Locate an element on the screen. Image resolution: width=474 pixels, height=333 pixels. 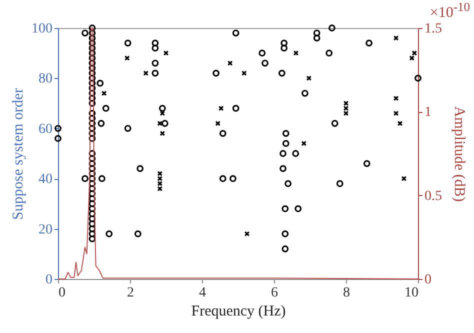
y2-tick-label: 1.5 is located at coordinates (433, 29).